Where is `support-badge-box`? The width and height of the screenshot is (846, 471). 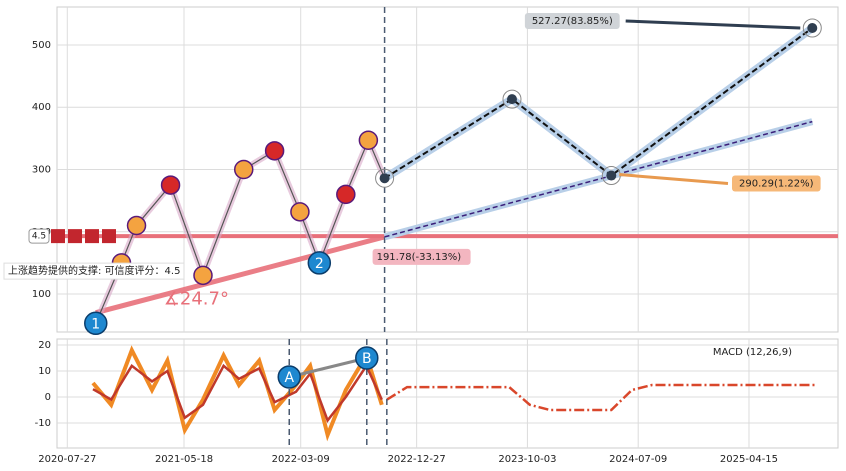
support-badge-box is located at coordinates (39, 236).